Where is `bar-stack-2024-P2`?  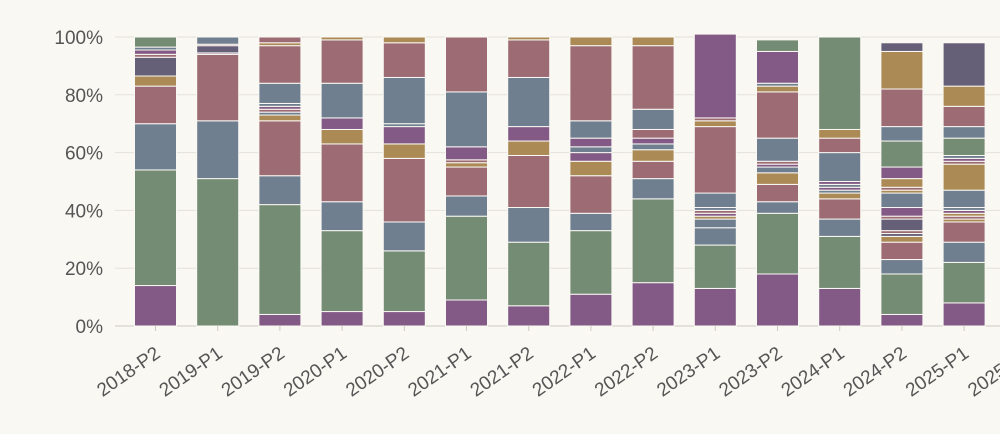
bar-stack-2024-P2 is located at coordinates (902, 184).